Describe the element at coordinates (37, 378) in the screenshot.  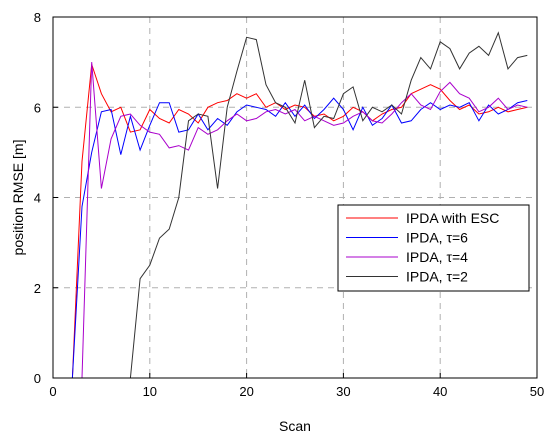
I see `y-tick-label: 0` at that location.